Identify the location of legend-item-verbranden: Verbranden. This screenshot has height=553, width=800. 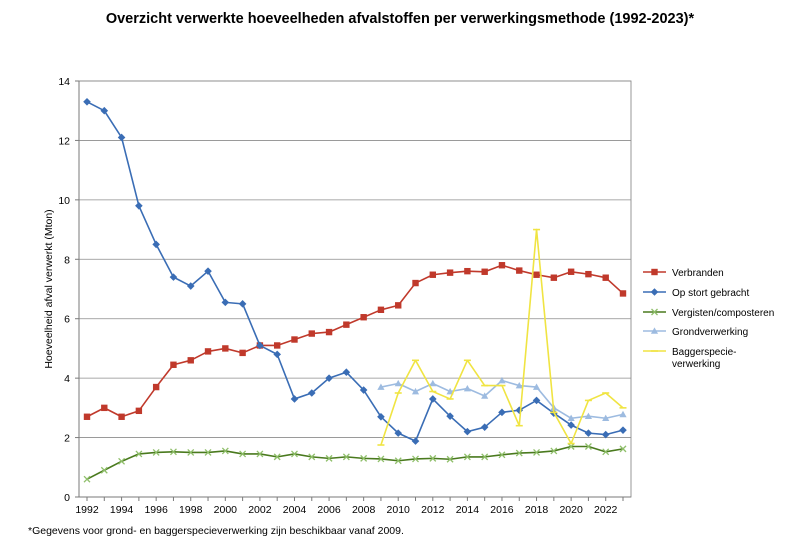
(683, 273).